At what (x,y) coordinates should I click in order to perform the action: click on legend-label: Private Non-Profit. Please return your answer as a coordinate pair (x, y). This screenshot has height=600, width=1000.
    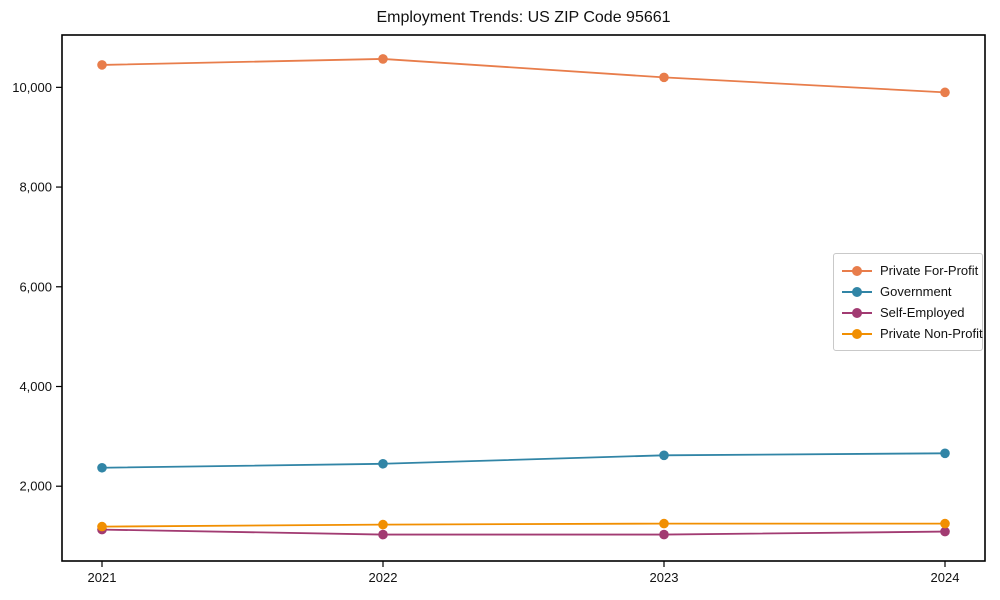
    Looking at the image, I should click on (931, 333).